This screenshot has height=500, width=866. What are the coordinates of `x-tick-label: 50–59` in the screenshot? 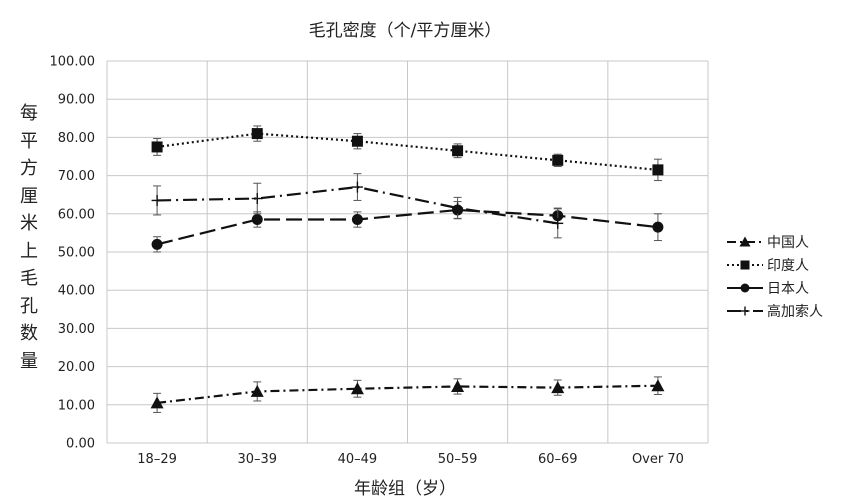 It's located at (458, 459).